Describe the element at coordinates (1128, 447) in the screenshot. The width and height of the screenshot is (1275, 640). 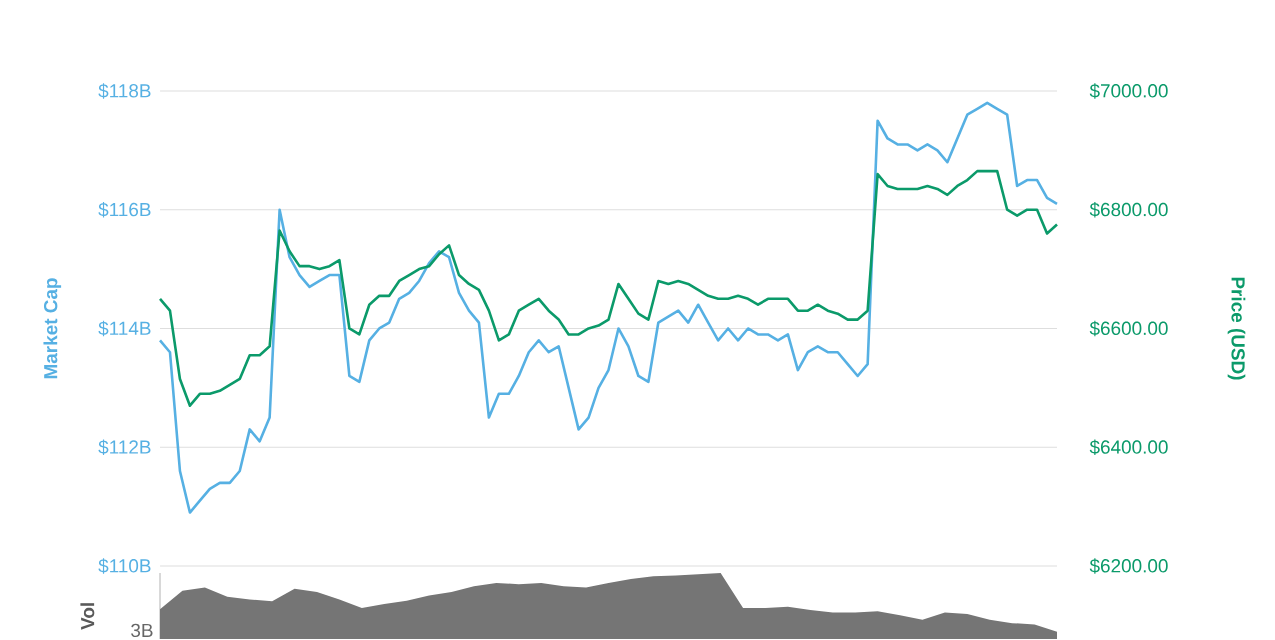
I see `y2-tick-label: $6400.00` at that location.